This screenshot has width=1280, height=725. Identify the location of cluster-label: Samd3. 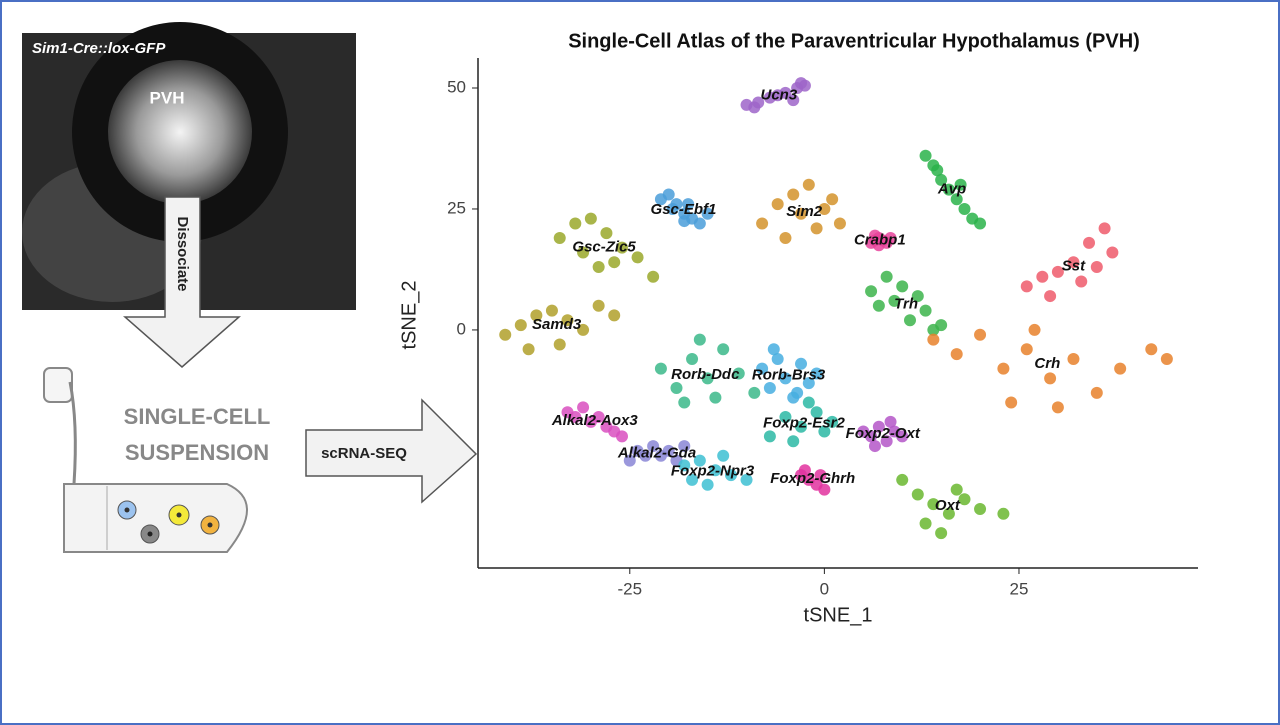
(557, 324).